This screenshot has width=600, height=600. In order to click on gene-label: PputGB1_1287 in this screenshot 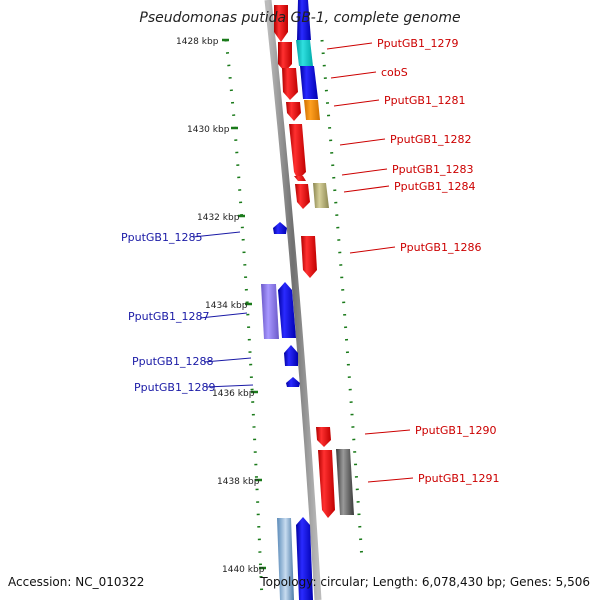, I will do `click(168, 316)`.